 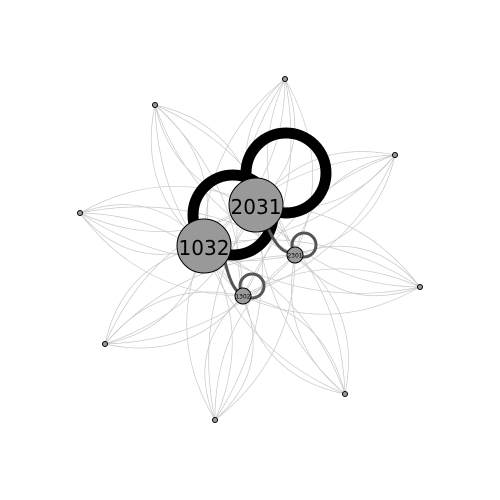 I want to click on node-2031: 2031, so click(x=256, y=205).